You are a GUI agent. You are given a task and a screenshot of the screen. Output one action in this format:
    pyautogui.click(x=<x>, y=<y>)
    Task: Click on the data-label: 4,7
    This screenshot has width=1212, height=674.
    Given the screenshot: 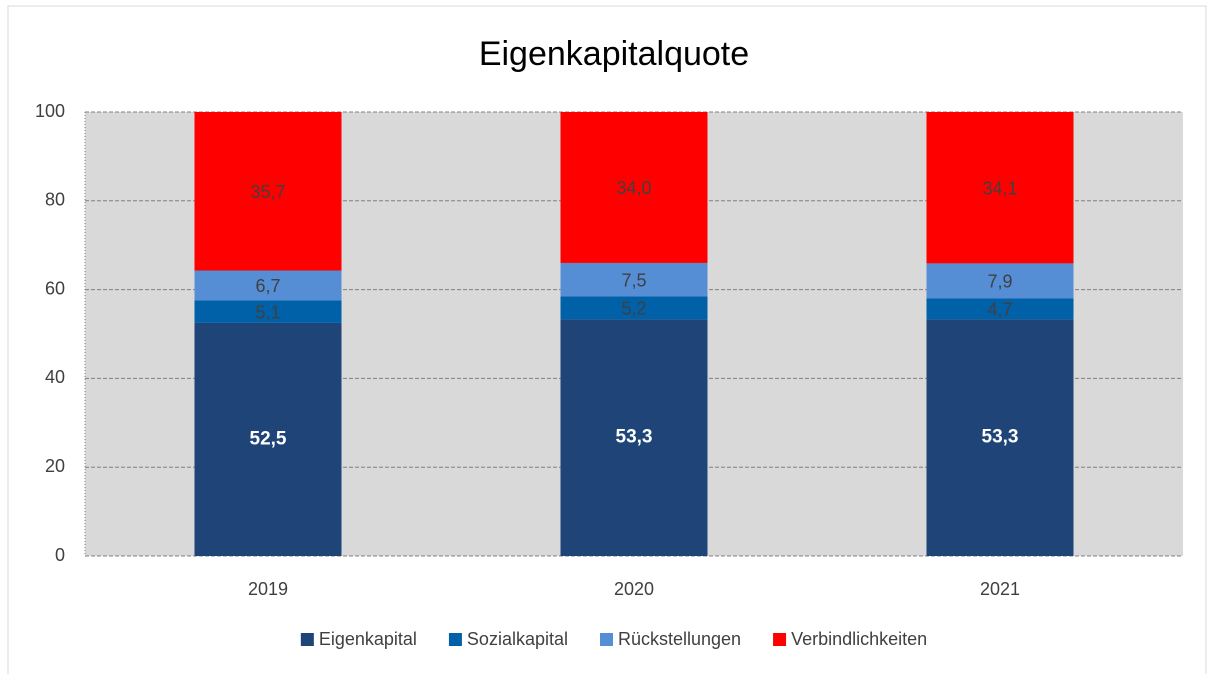 What is the action you would take?
    pyautogui.click(x=999, y=310)
    